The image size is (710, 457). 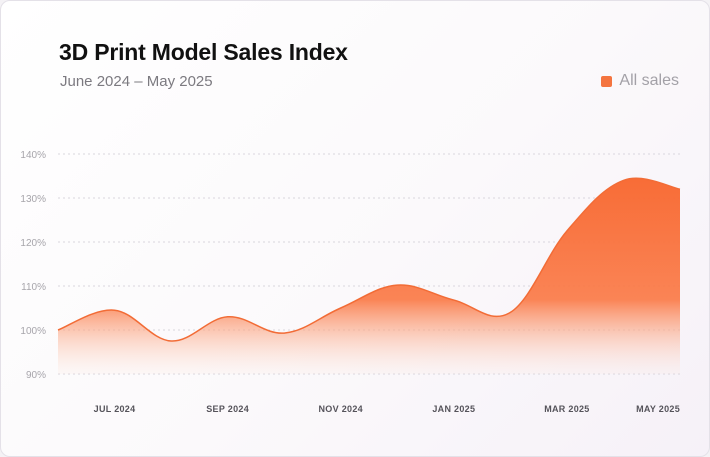 I want to click on y-tick-label: 120%, so click(x=33, y=243).